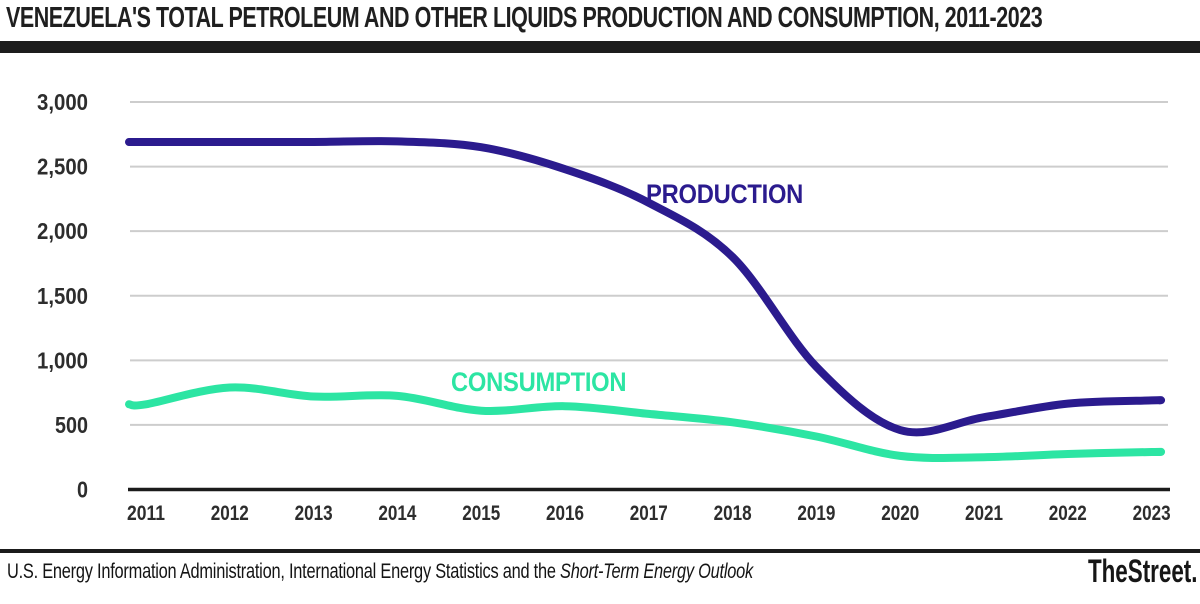 The image size is (1200, 604). I want to click on x-axis-tick-label: 2021, so click(984, 513).